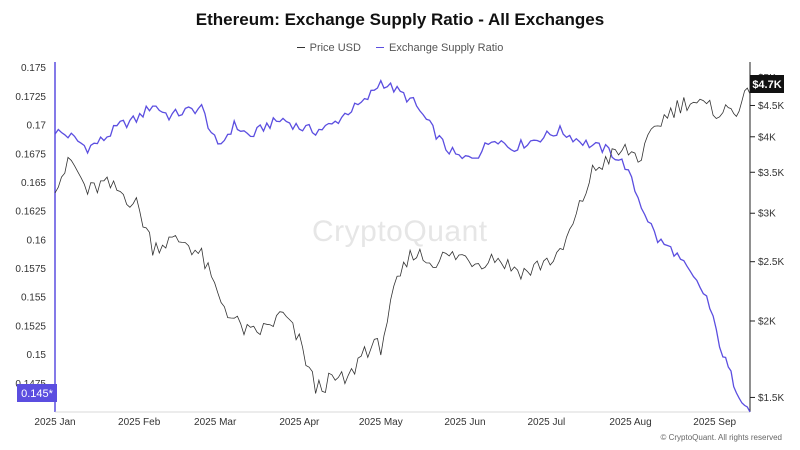 The image size is (800, 450). I want to click on right-tick-label-1: $4.5K, so click(771, 106).